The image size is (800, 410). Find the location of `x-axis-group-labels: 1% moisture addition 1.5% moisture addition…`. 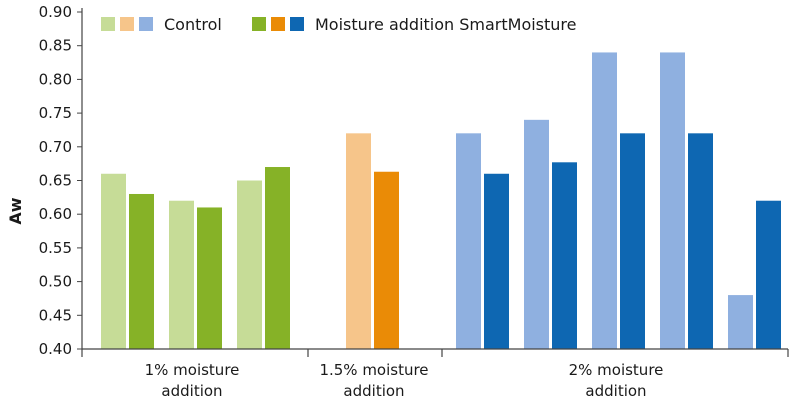

x-axis-group-labels: 1% moisture addition 1.5% moisture addition… is located at coordinates (404, 380).